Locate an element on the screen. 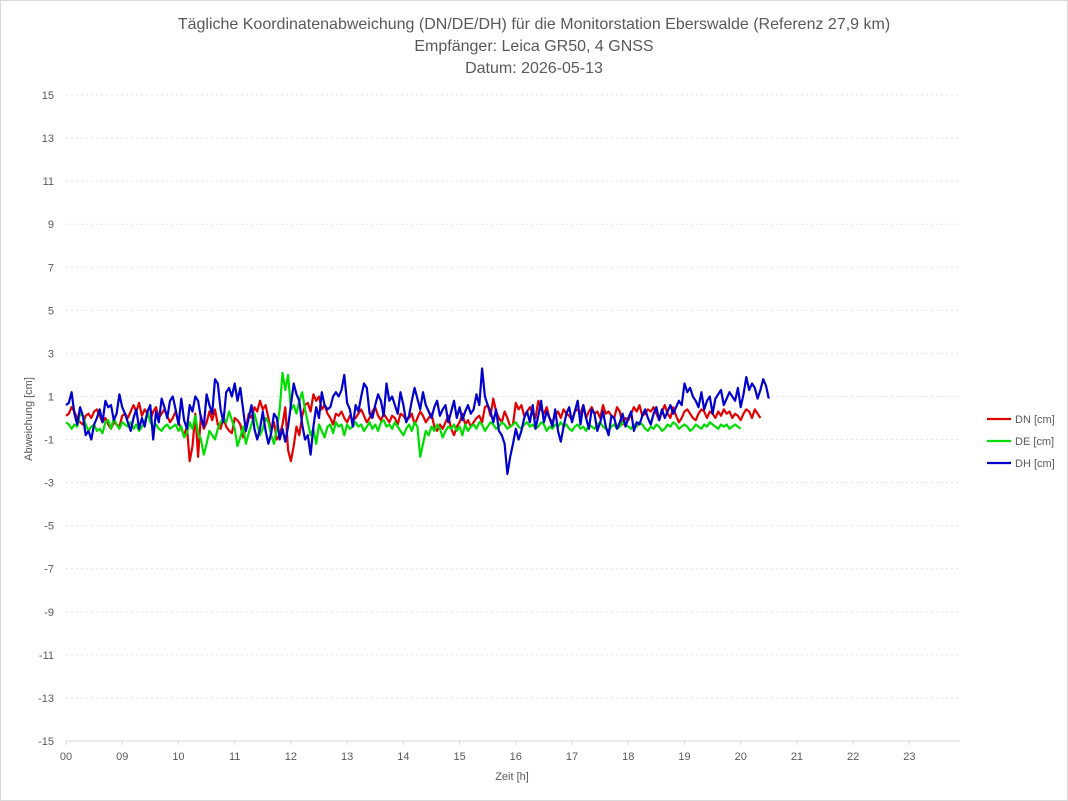  y-tick-label: -13 is located at coordinates (46, 699).